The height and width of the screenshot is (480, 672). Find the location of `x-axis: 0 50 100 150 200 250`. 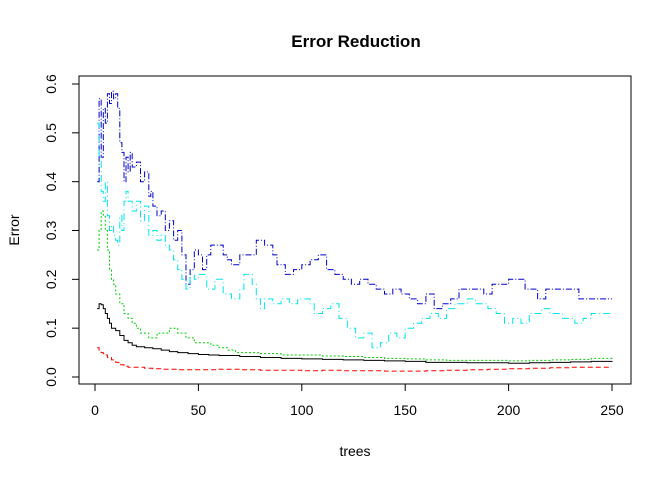

x-axis: 0 50 100 150 200 250 is located at coordinates (357, 400).